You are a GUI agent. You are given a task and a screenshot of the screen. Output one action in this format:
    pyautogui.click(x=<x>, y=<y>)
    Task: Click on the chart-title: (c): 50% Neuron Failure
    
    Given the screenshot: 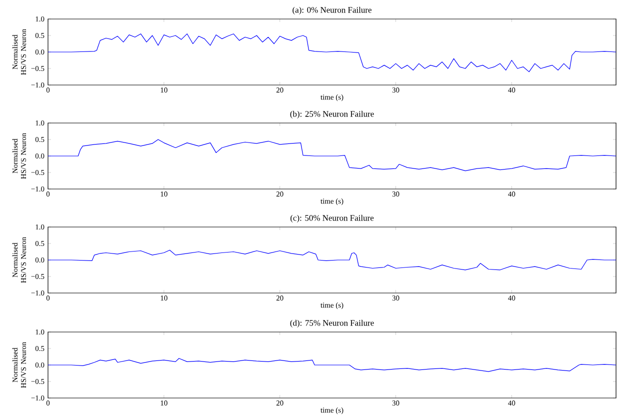 What is the action you would take?
    pyautogui.click(x=332, y=218)
    